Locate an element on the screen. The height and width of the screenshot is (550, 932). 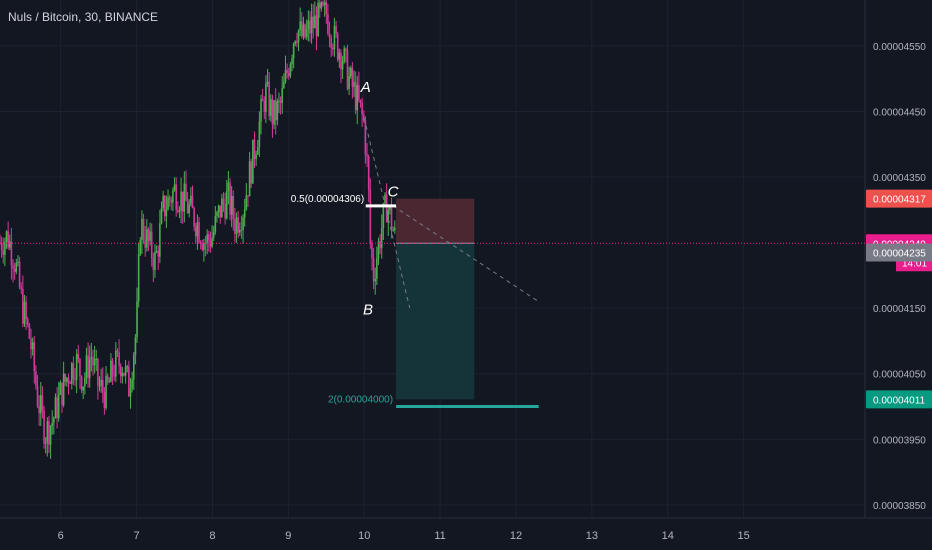
entry-price-tag-bg is located at coordinates (899, 252).